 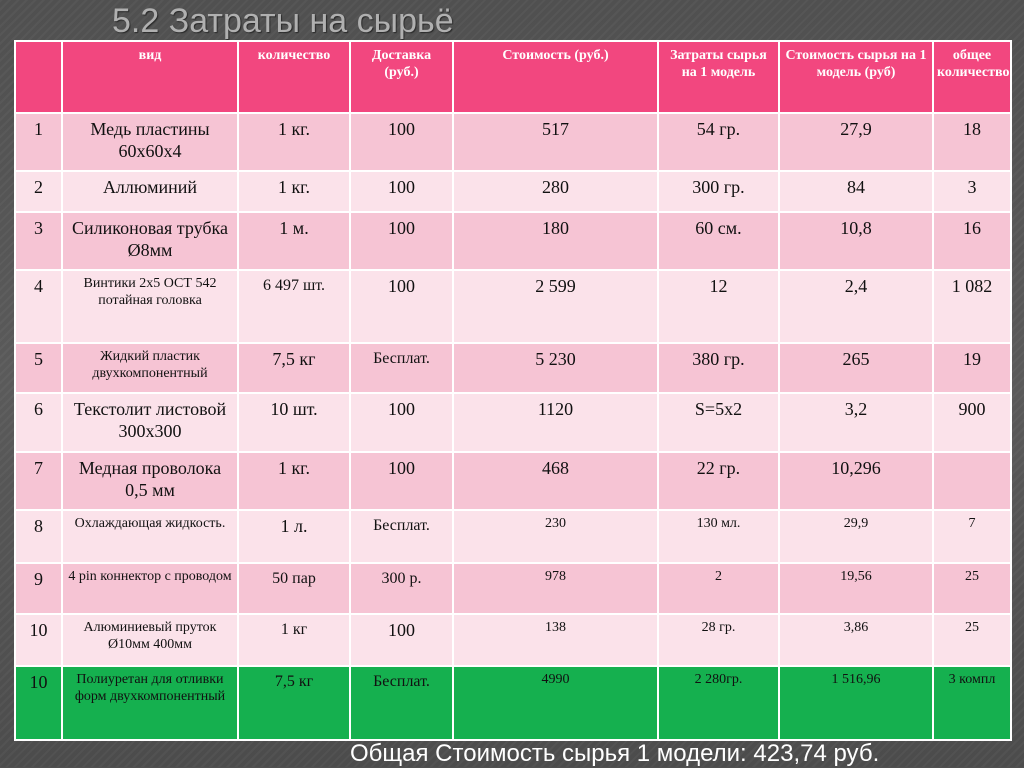 I want to click on material-cost: 280, so click(x=555, y=191).